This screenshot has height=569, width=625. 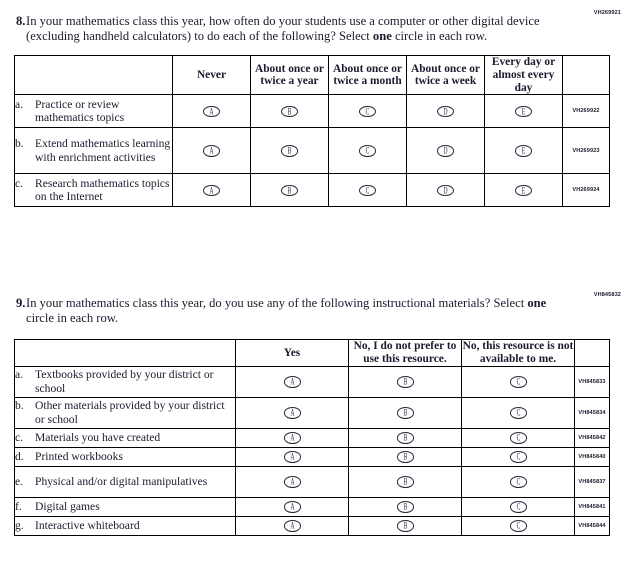 I want to click on row-label-cell-9e: e. Physical and/or digital manipulatives, so click(x=125, y=481).